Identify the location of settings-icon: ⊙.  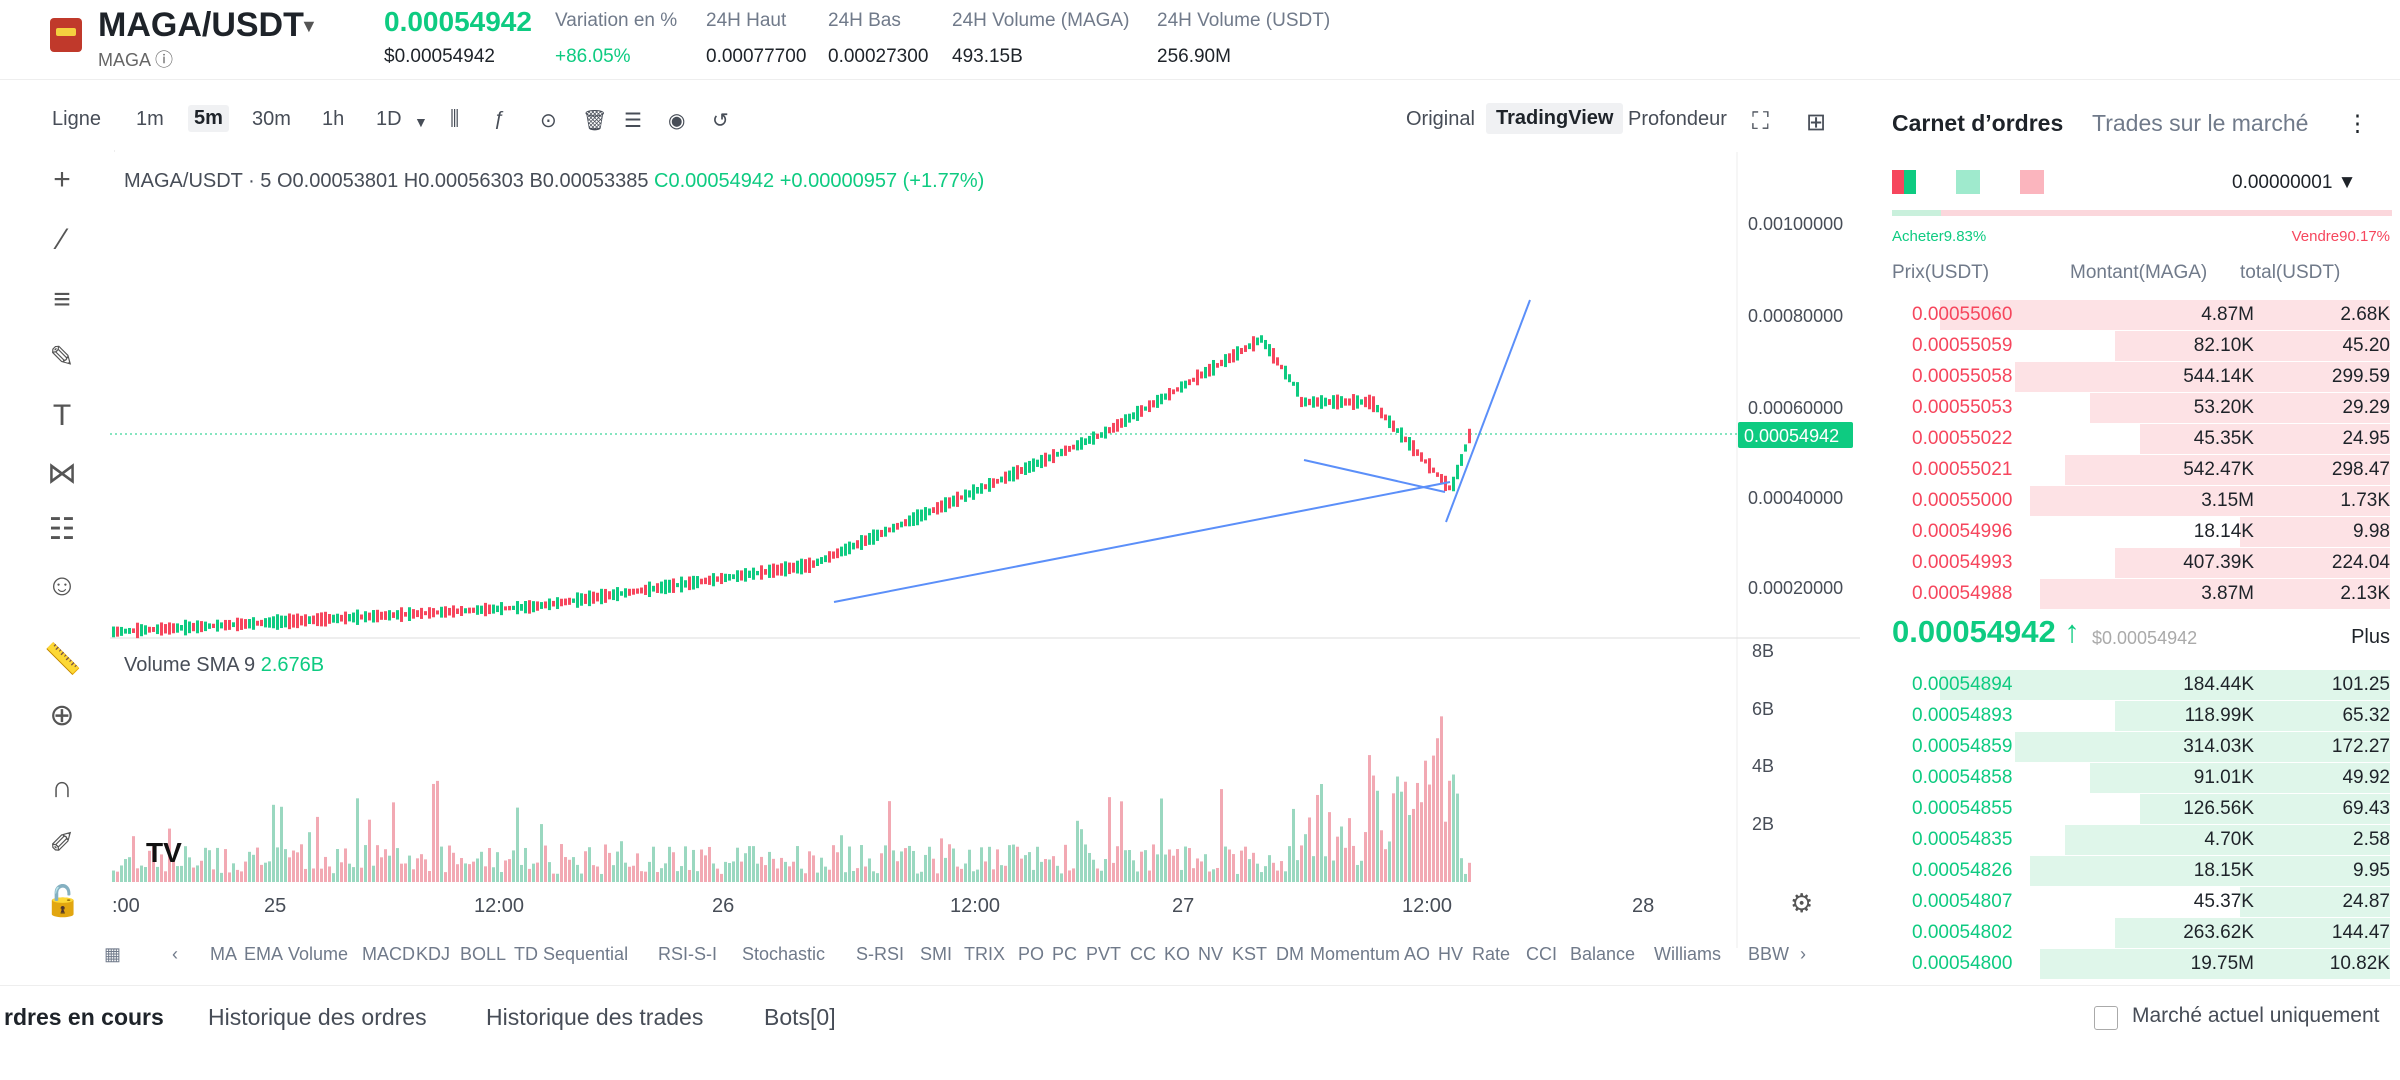
(548, 121).